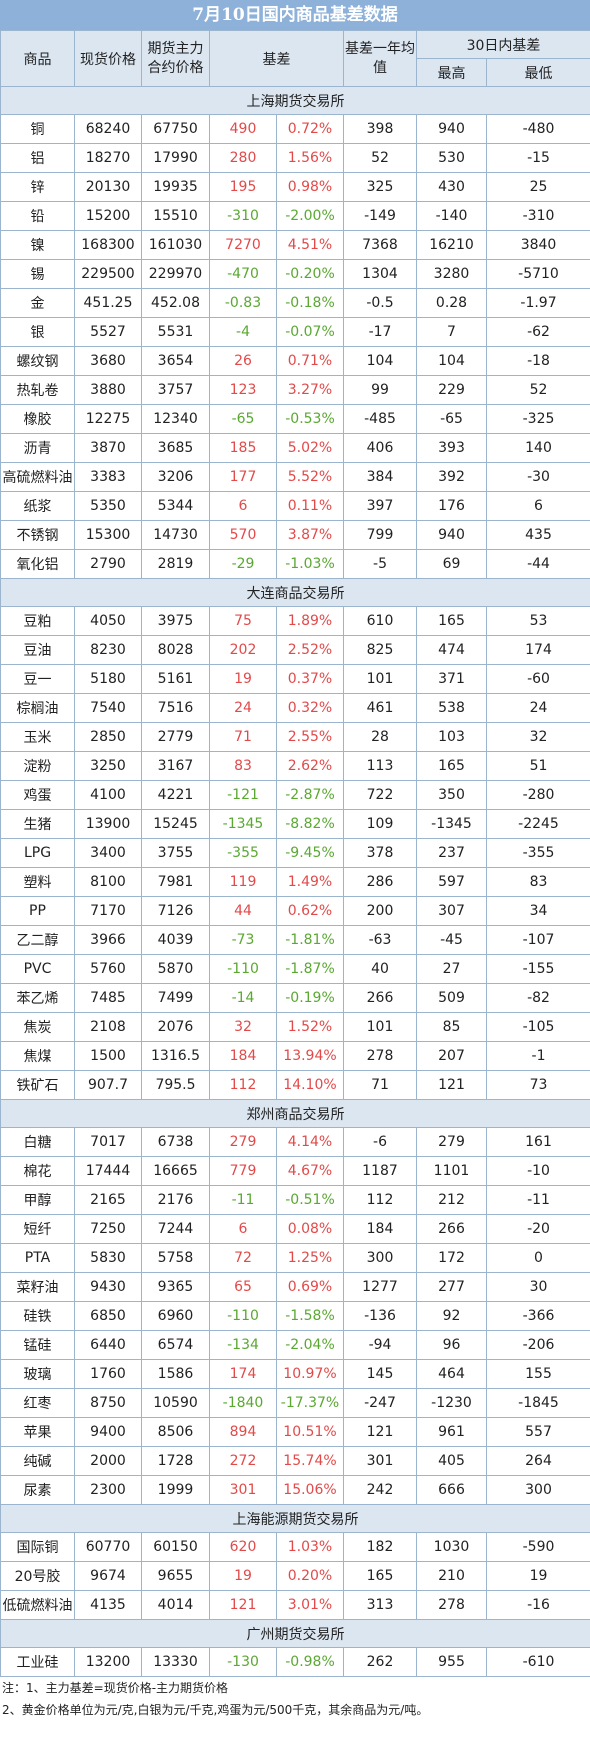  Describe the element at coordinates (537, 216) in the screenshot. I see `low-30d-cell: -310` at that location.